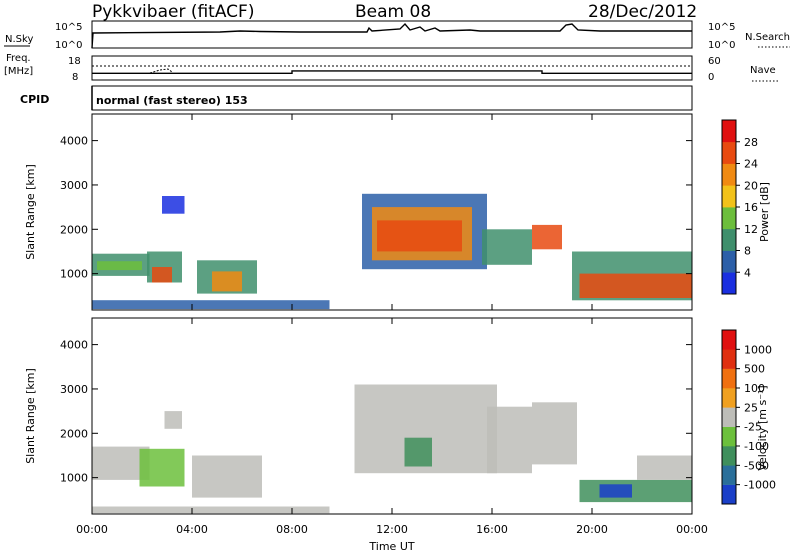 This screenshot has height=554, width=800. Describe the element at coordinates (392, 529) in the screenshot. I see `x-tick-label: 12:00` at that location.